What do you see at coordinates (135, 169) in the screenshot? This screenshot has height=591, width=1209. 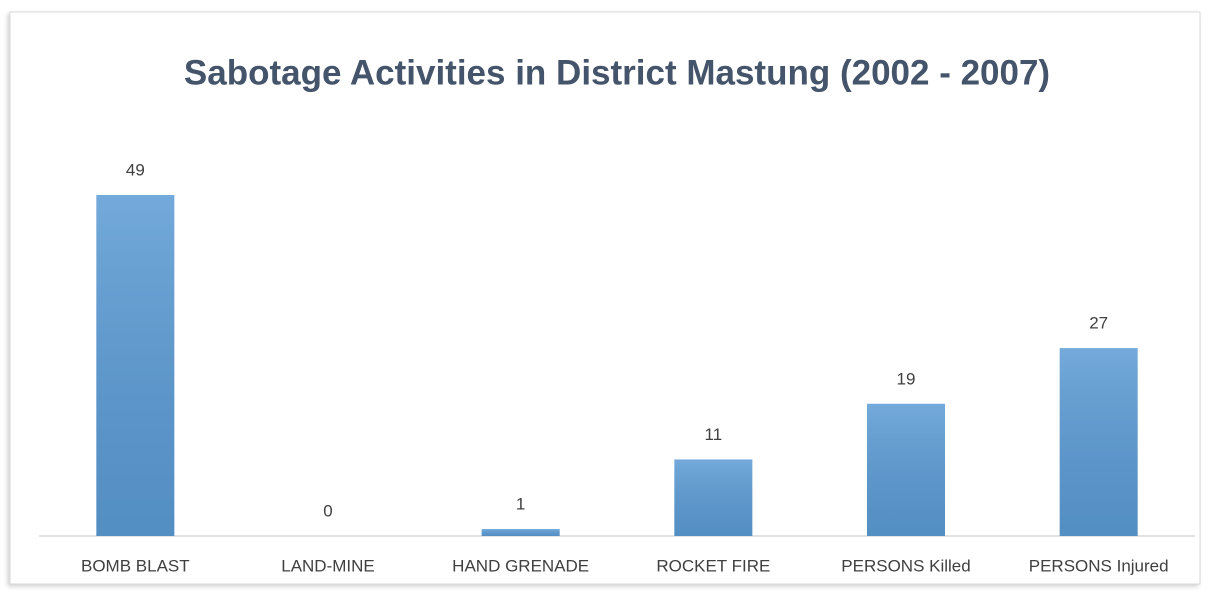 I see `data-label: 49` at bounding box center [135, 169].